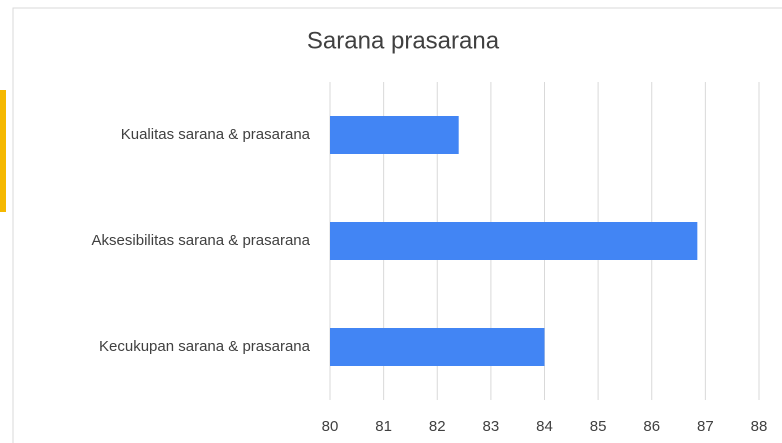 The image size is (782, 443). Describe the element at coordinates (201, 240) in the screenshot. I see `y-tick-label: Aksesibilitas sarana & prasarana` at that location.